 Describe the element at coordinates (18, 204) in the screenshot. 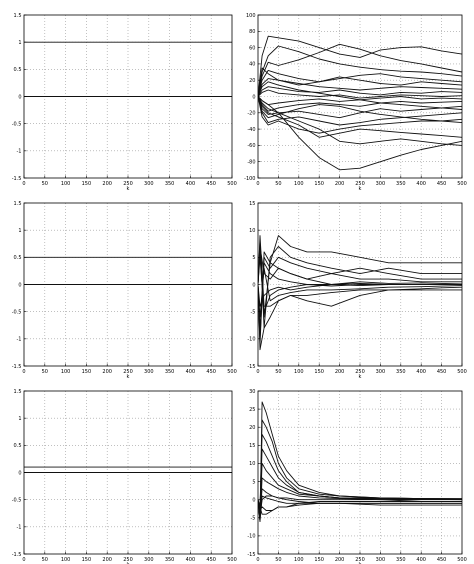

I see `y-tick-label: 1.5` at that location.